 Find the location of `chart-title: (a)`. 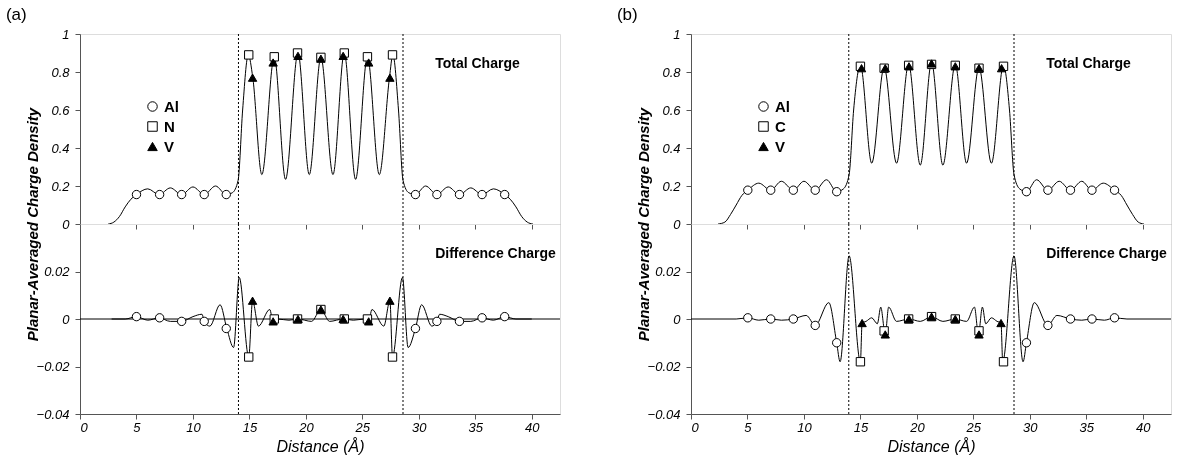

chart-title: (a) is located at coordinates (16, 14).